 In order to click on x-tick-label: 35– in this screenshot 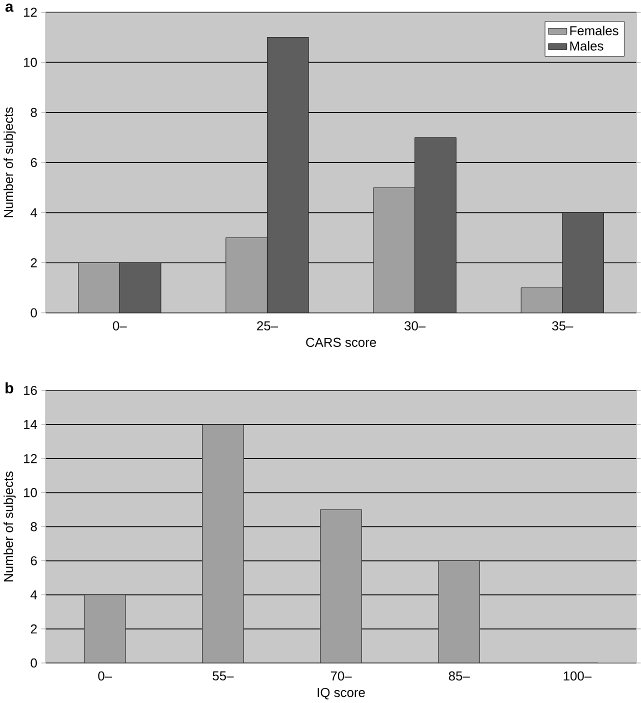, I will do `click(563, 325)`.